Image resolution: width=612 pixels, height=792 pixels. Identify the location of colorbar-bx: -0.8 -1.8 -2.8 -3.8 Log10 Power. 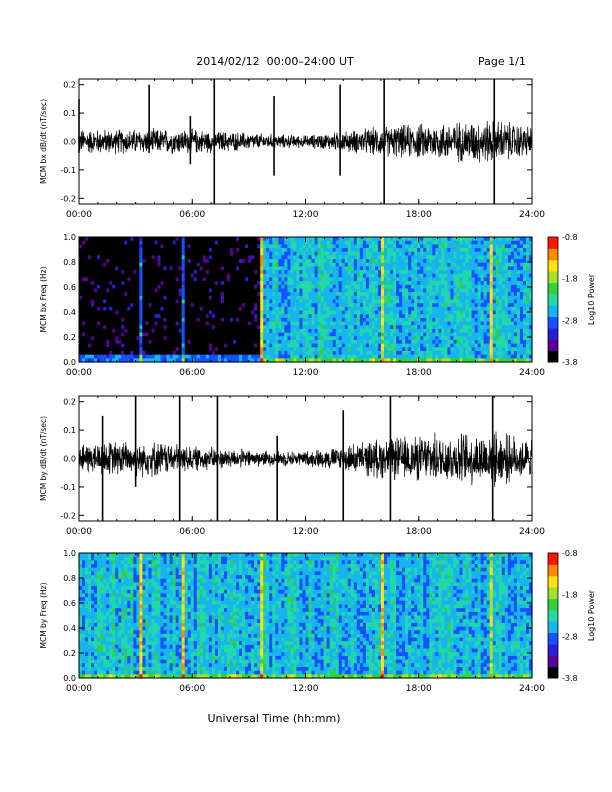
(571, 300).